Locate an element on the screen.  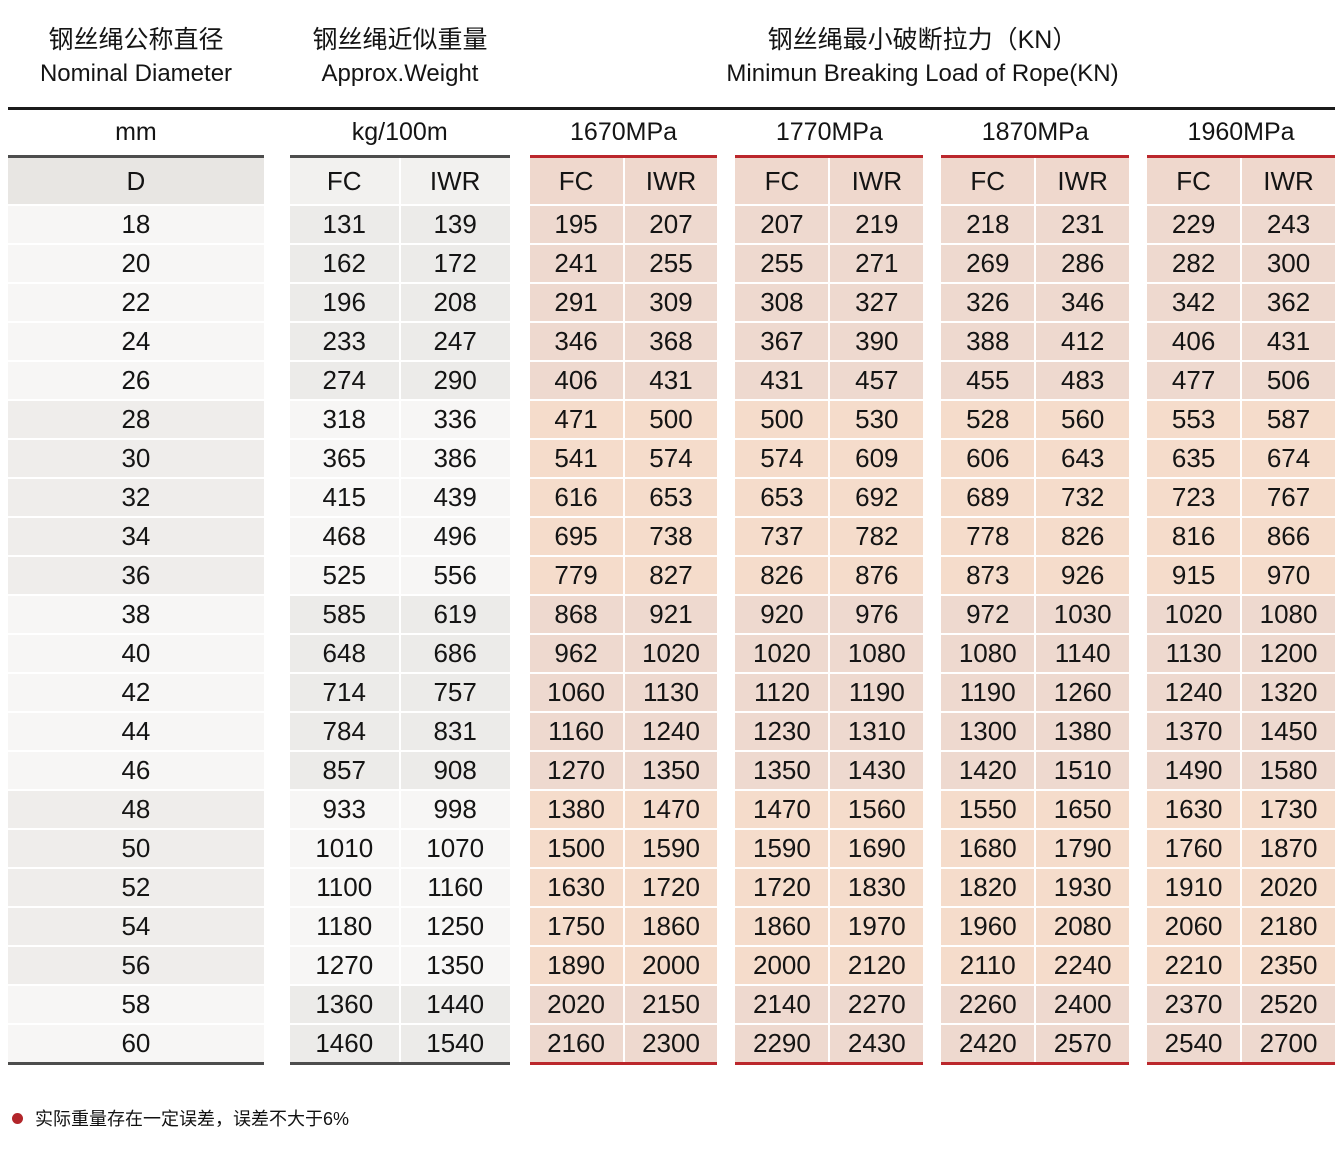
load-iwr-value: 346 is located at coordinates (1083, 302).